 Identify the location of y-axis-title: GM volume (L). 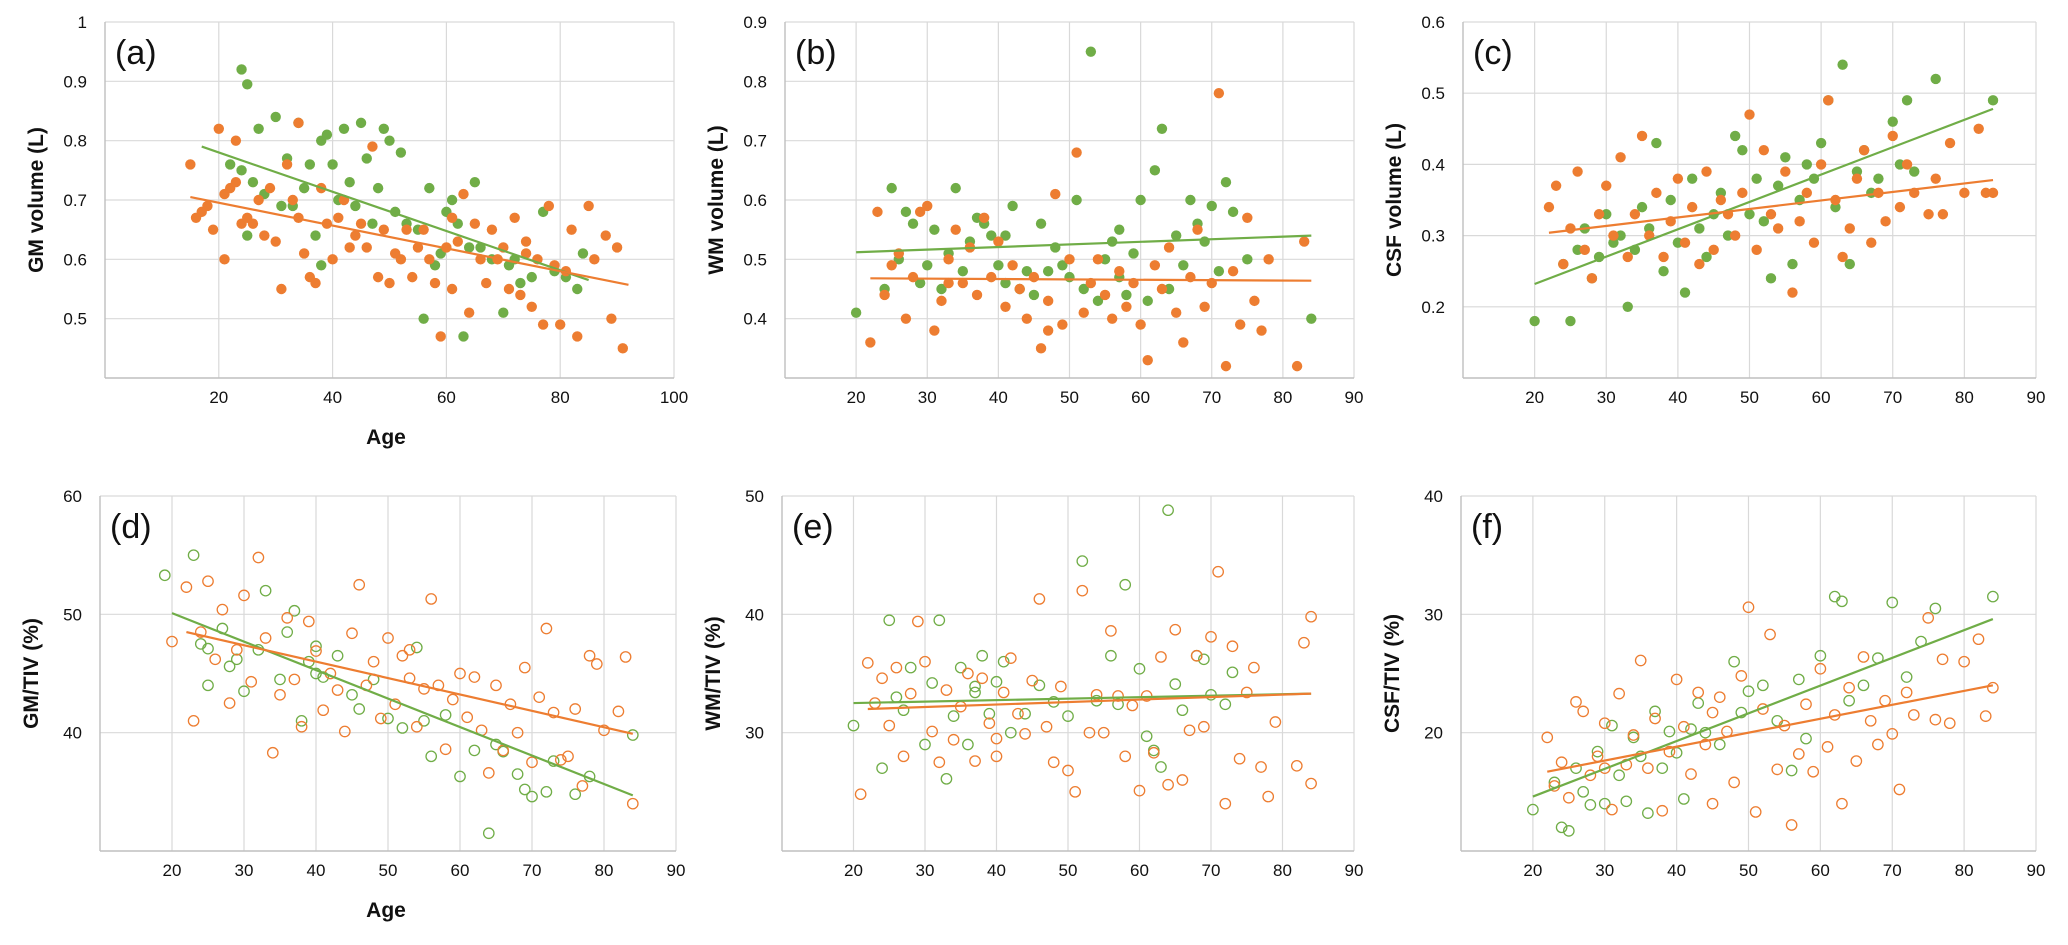
(36, 200).